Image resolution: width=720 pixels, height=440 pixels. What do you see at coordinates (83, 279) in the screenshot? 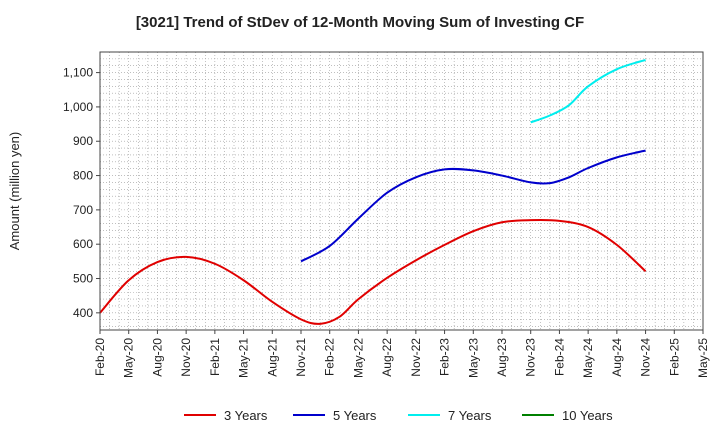
I see `y-tick-label: 500` at bounding box center [83, 279].